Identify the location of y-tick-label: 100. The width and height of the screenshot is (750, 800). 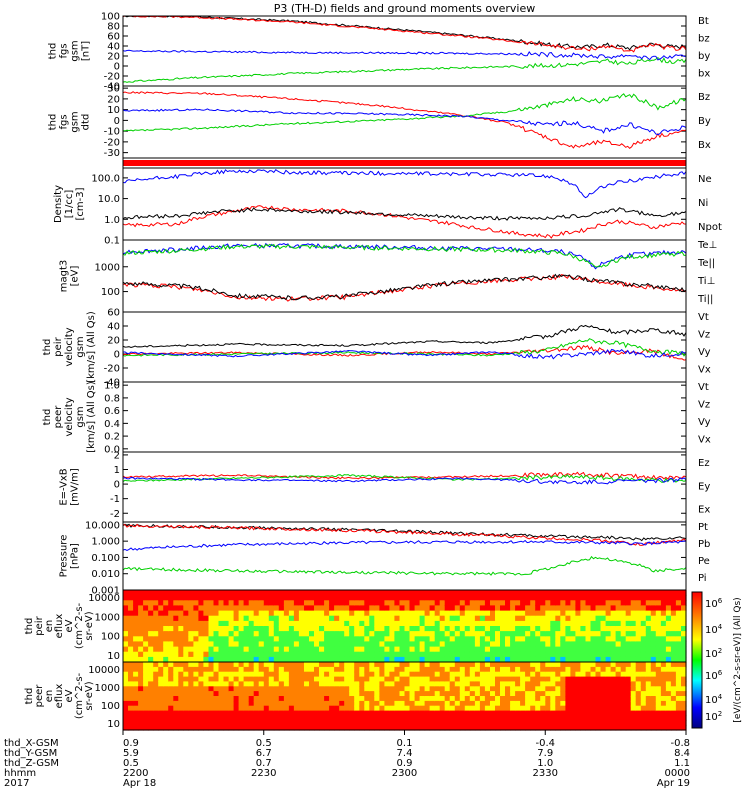
(110, 706).